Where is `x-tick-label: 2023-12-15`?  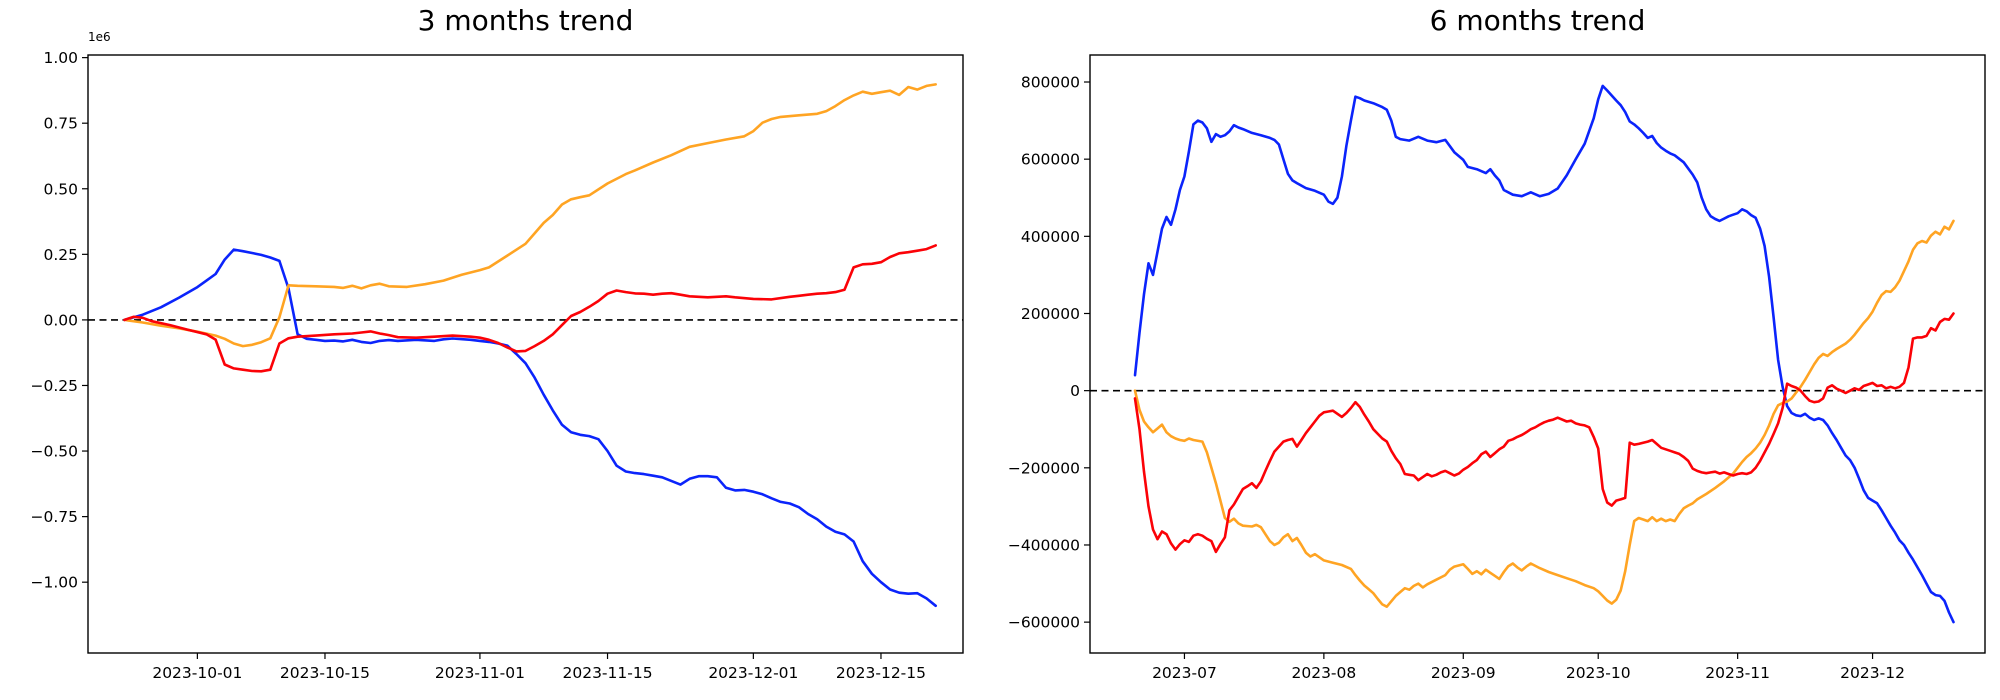 x-tick-label: 2023-12-15 is located at coordinates (881, 673).